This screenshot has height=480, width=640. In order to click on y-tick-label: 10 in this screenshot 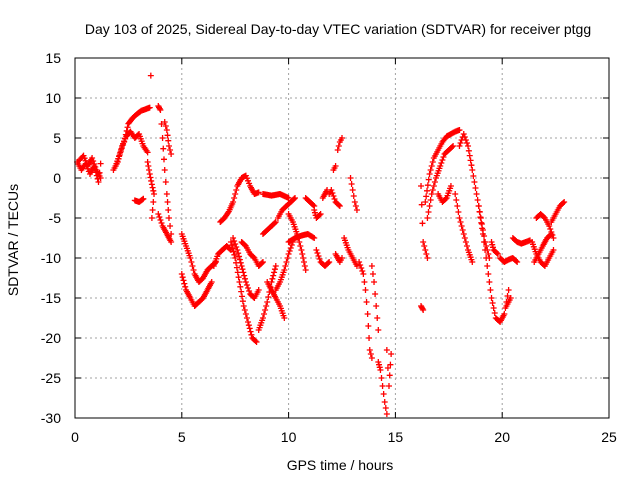, I will do `click(53, 98)`.